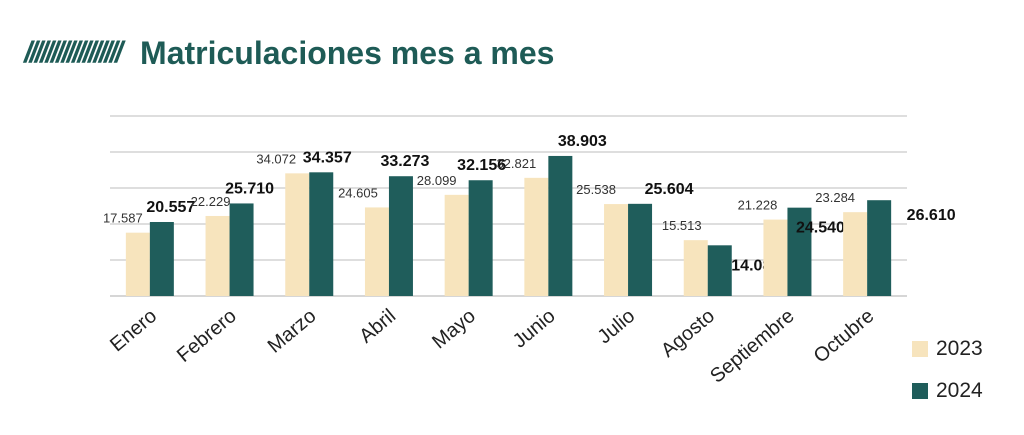 The height and width of the screenshot is (435, 1024). Describe the element at coordinates (682, 225) in the screenshot. I see `data-label-2023-agosto: 15.513` at that location.